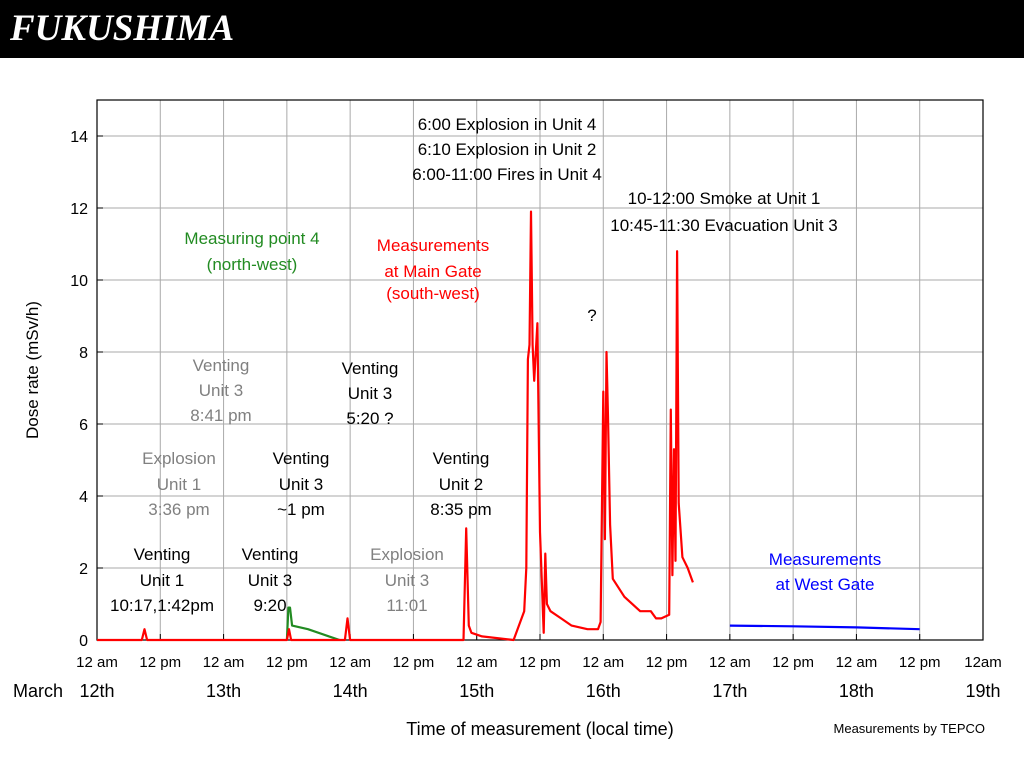  Describe the element at coordinates (79, 137) in the screenshot. I see `y-tick-label: 14` at that location.